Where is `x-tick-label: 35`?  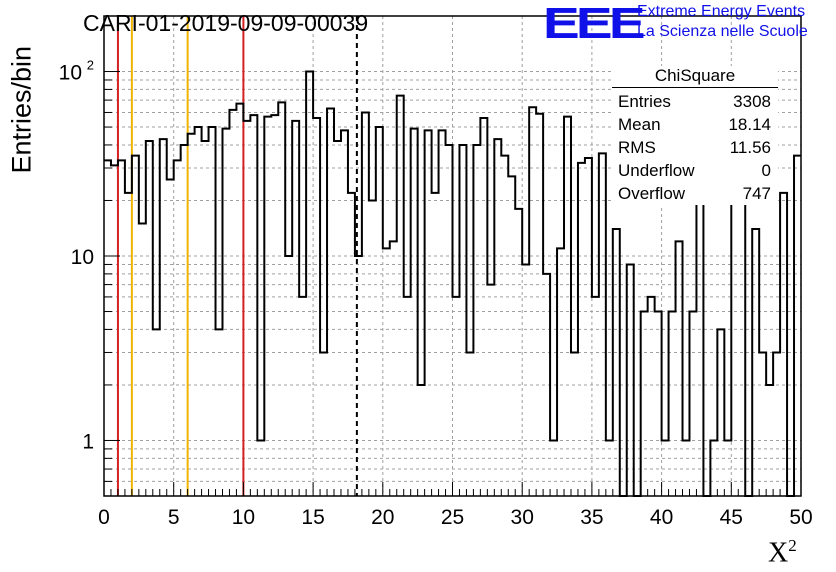 x-tick-label: 35 is located at coordinates (591, 517).